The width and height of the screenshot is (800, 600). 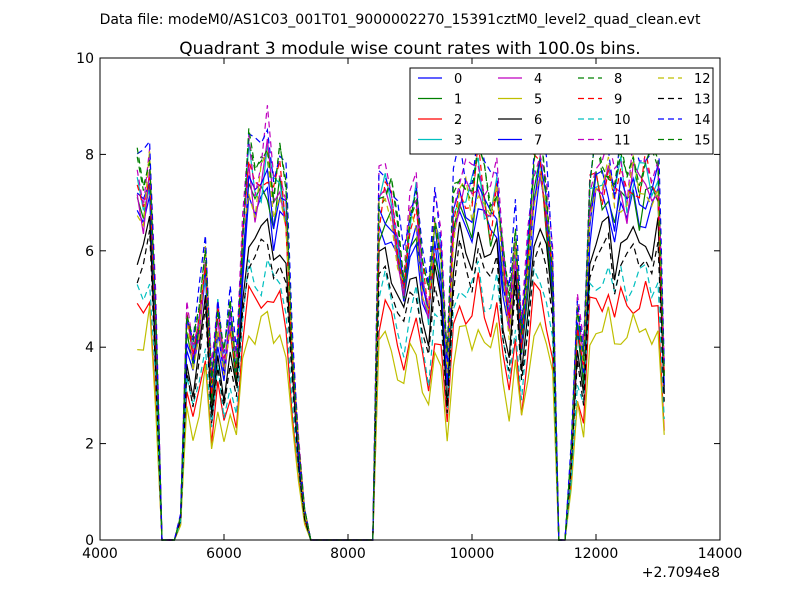 I want to click on legend-label-15: 15, so click(x=702, y=141).